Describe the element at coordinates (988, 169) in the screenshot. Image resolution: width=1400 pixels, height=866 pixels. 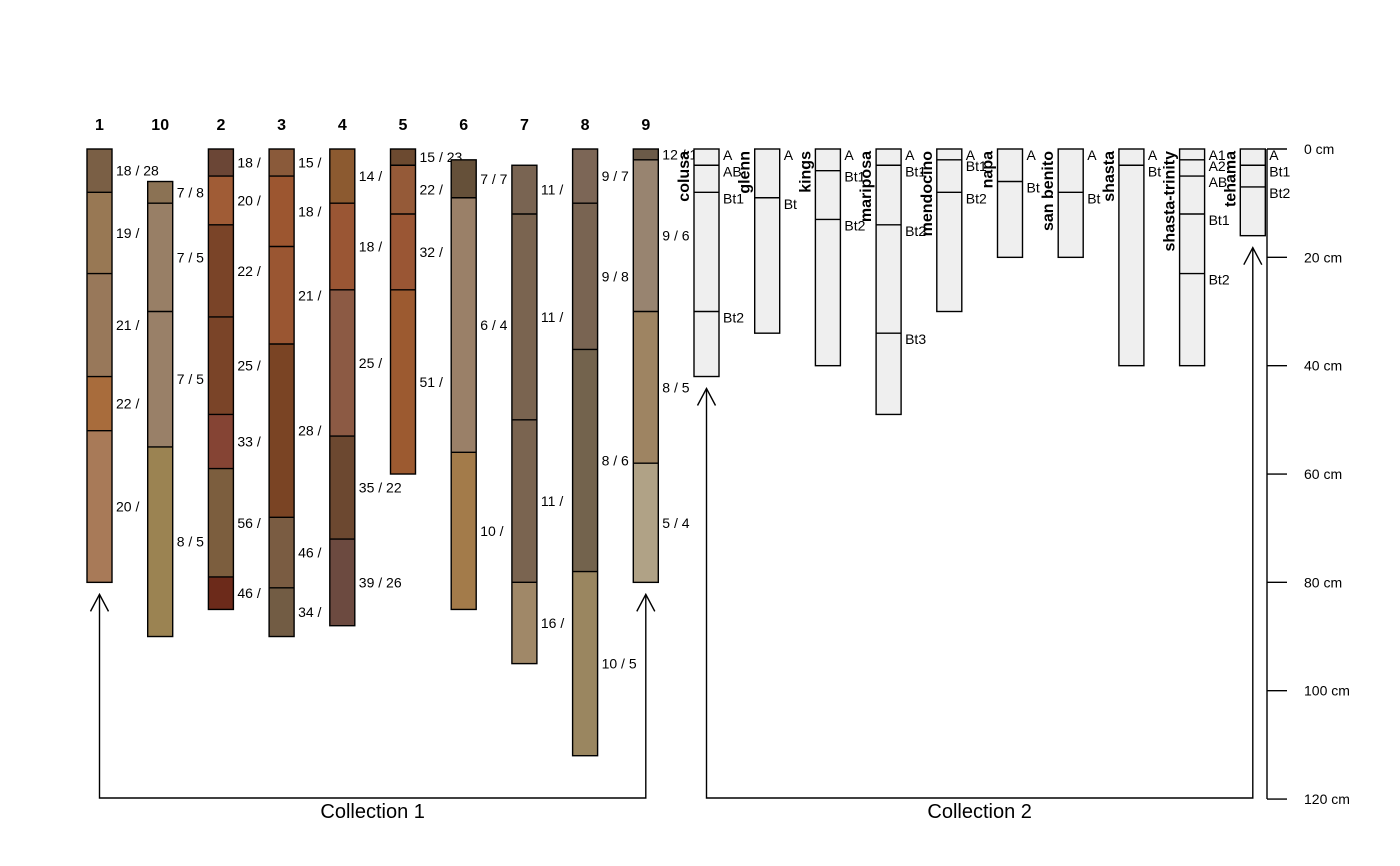
I see `profile-title: napa` at that location.